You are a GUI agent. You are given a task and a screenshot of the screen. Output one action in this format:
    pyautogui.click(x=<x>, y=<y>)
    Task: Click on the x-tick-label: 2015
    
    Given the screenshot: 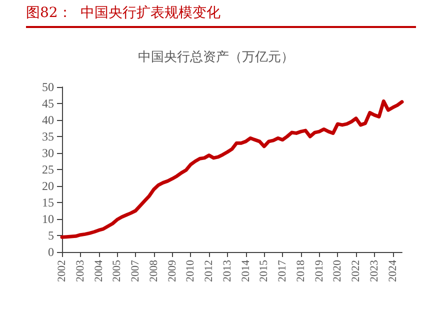 What is the action you would take?
    pyautogui.click(x=264, y=271)
    